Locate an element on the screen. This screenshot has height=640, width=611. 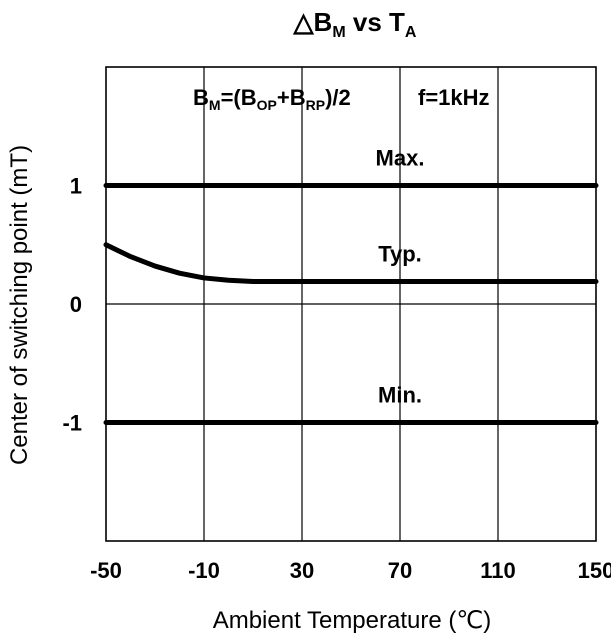
formula-p3: +B is located at coordinates (291, 97).